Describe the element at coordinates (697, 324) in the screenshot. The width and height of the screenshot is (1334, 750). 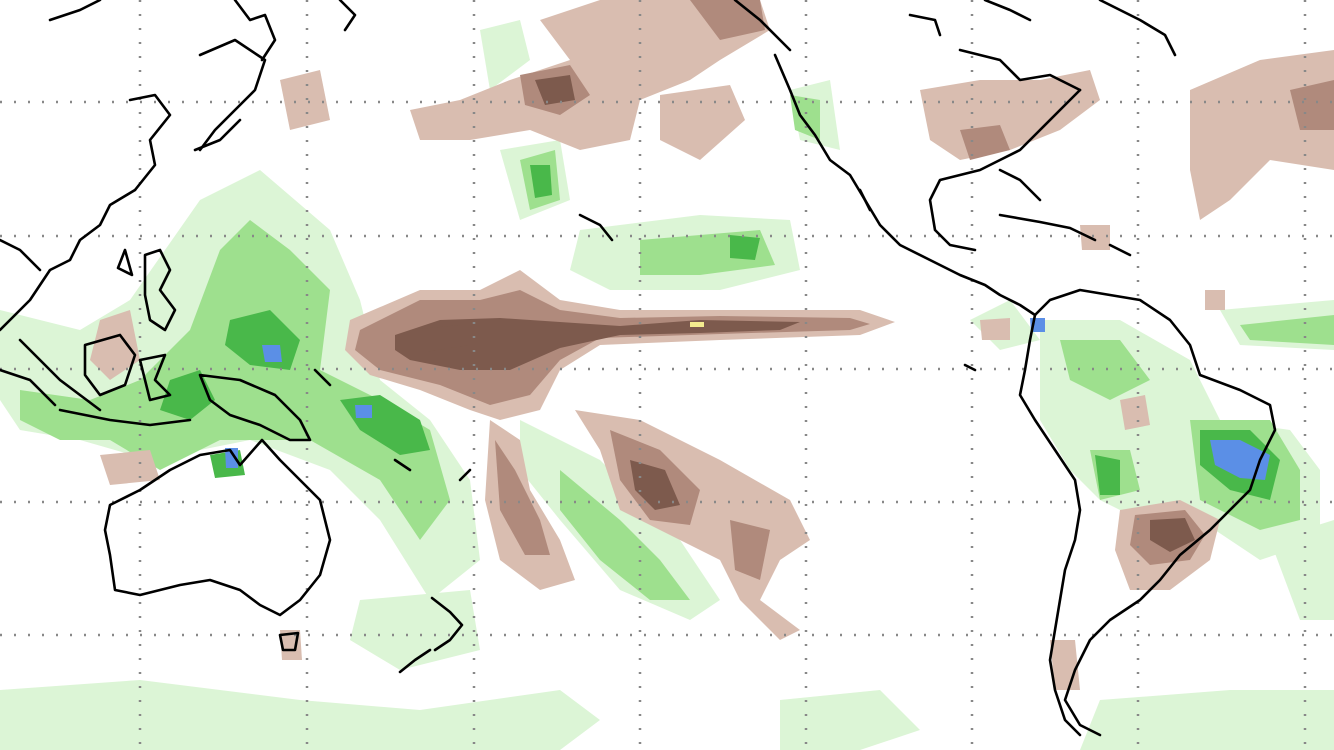
I see `anomaly-max-marker` at that location.